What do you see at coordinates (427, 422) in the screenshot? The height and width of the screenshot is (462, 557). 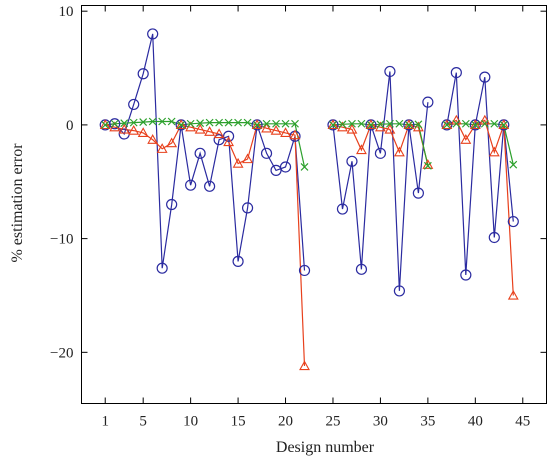 I see `x-tick-label: 35` at bounding box center [427, 422].